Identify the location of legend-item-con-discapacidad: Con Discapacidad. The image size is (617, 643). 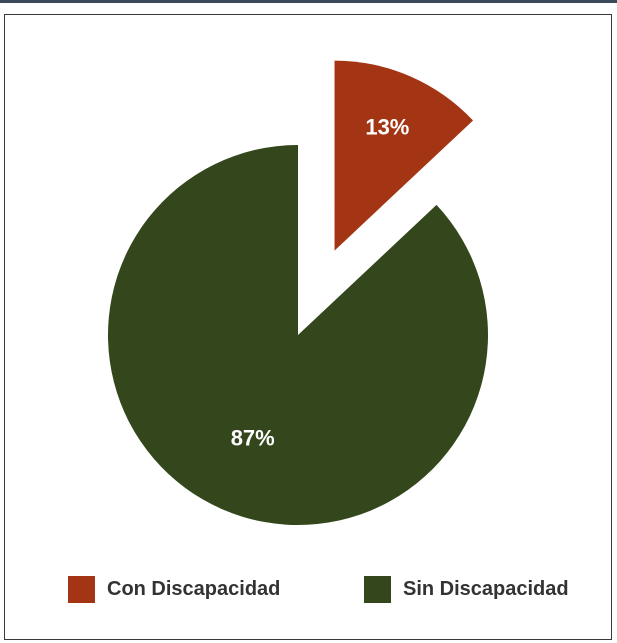
(174, 589).